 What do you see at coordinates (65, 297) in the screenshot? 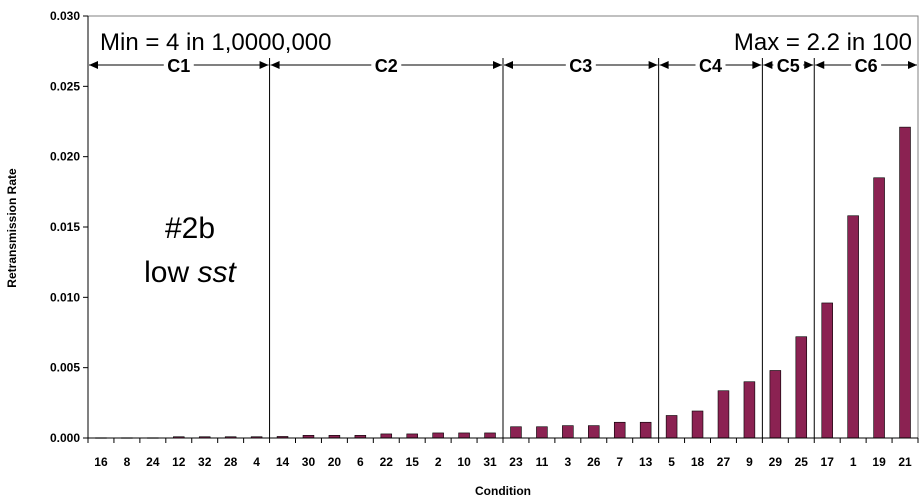
I see `y-tick-label: 0.010` at bounding box center [65, 297].